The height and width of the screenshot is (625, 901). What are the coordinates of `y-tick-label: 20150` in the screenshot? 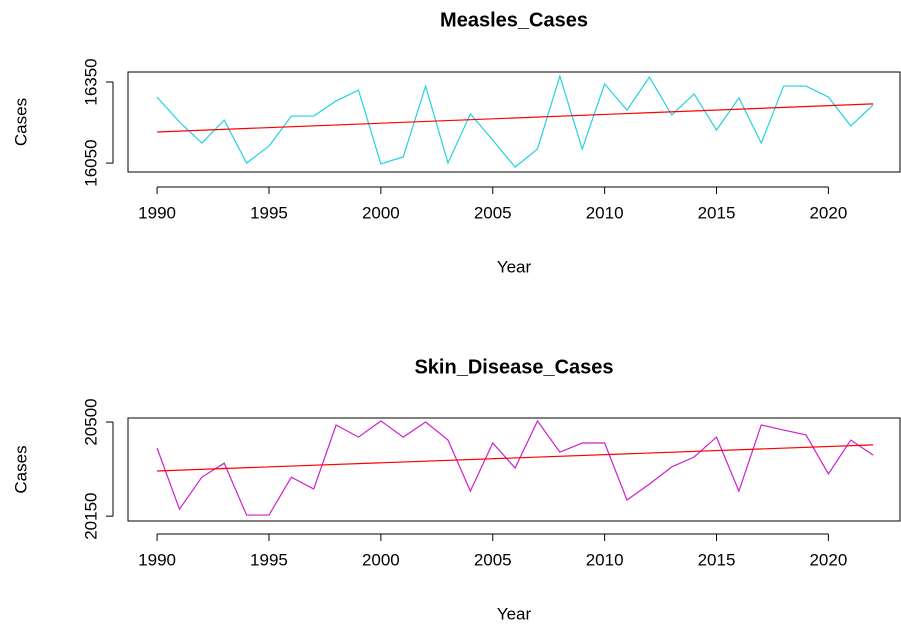 It's located at (90, 516).